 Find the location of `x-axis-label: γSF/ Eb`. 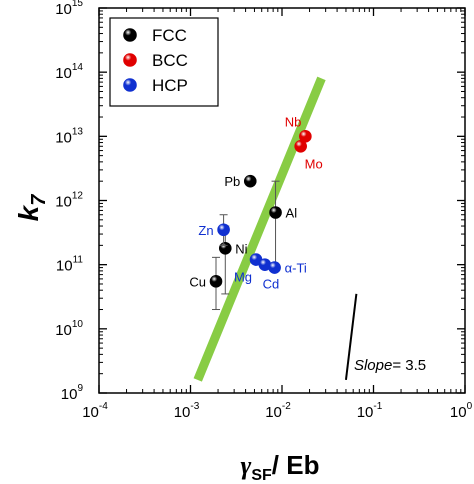

x-axis-label: γSF/ Eb is located at coordinates (280, 467).